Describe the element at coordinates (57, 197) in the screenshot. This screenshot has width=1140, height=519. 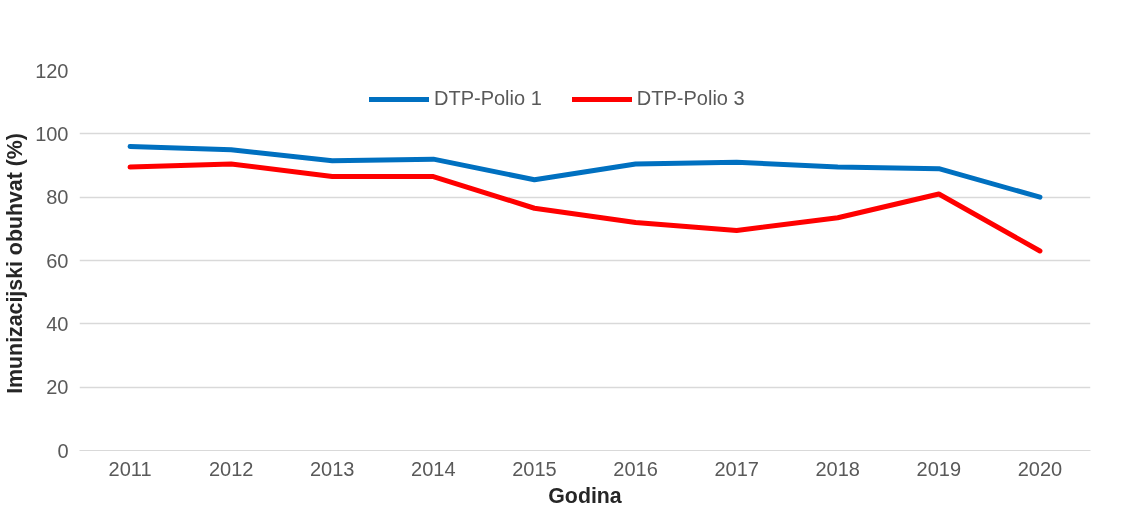
I see `y-tick-label: 80` at that location.